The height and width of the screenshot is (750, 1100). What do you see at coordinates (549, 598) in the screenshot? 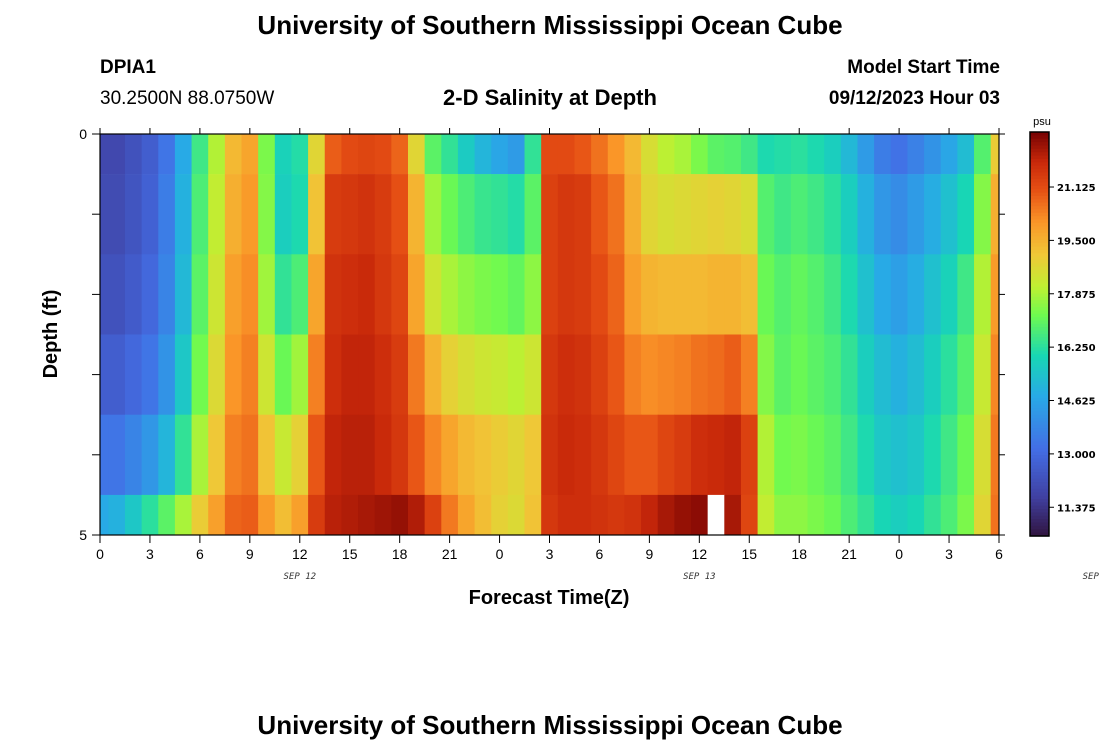
I see `x-axis-title: Forecast Time(Z)` at bounding box center [549, 598].